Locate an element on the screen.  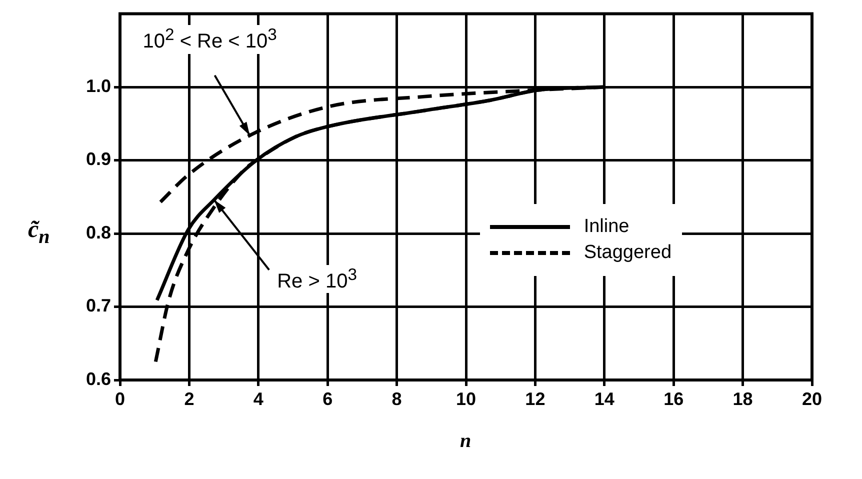
x-tick-label: 14 is located at coordinates (604, 398).